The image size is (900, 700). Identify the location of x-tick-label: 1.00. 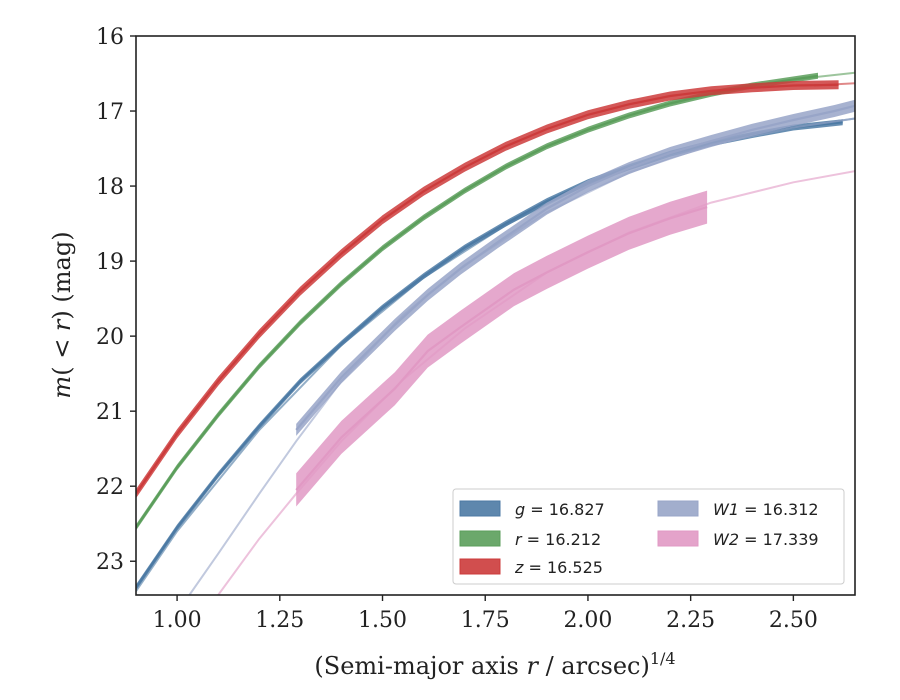
(177, 620).